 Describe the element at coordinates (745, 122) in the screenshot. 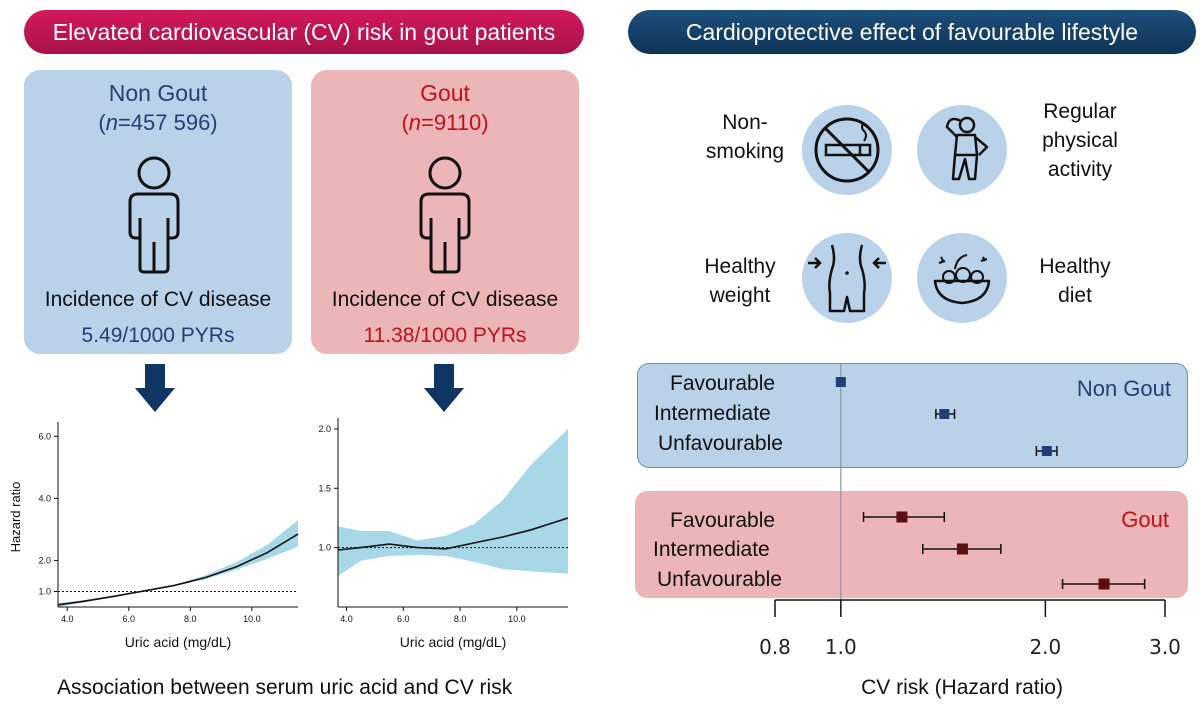

I see `non-smoking-line-1: Non-` at that location.